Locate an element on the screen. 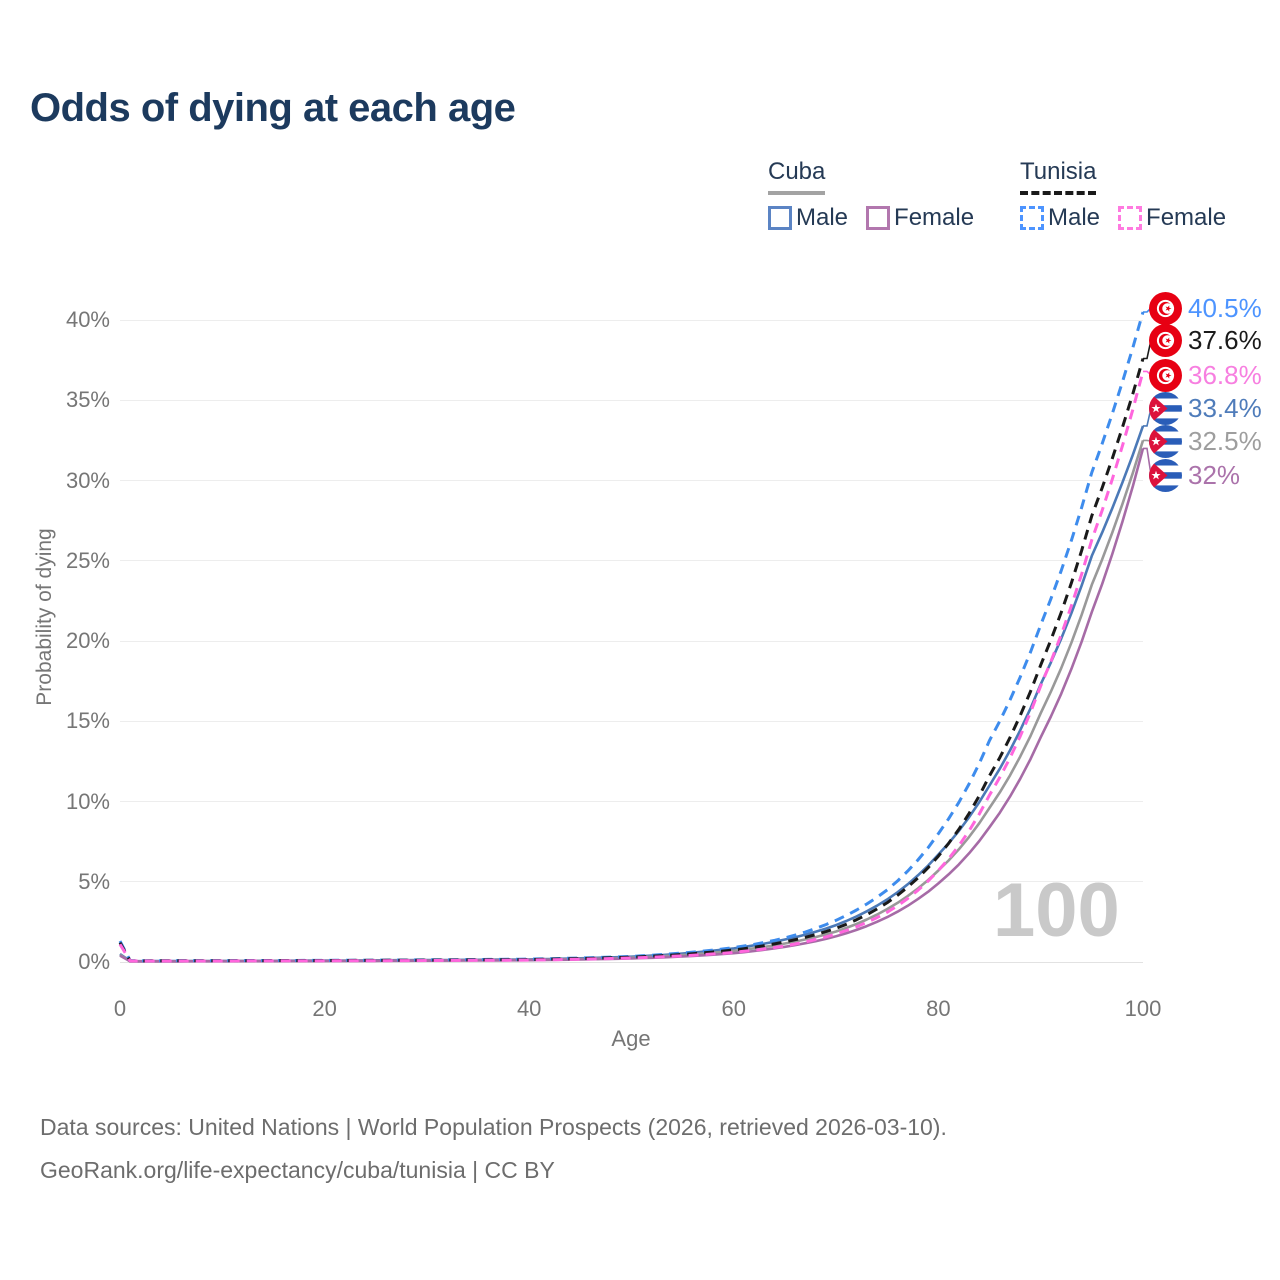 This screenshot has width=1280, height=1280. y-tick-label-40: 40% is located at coordinates (87, 319).